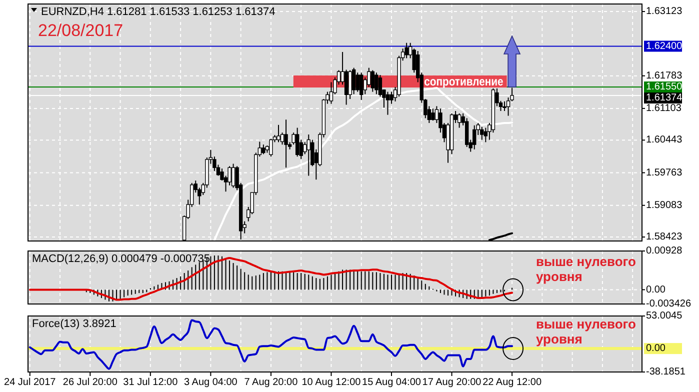 This screenshot has width=699, height=392. What do you see at coordinates (74, 324) in the screenshot?
I see `chart-title: Force(13) 3.8921` at bounding box center [74, 324].